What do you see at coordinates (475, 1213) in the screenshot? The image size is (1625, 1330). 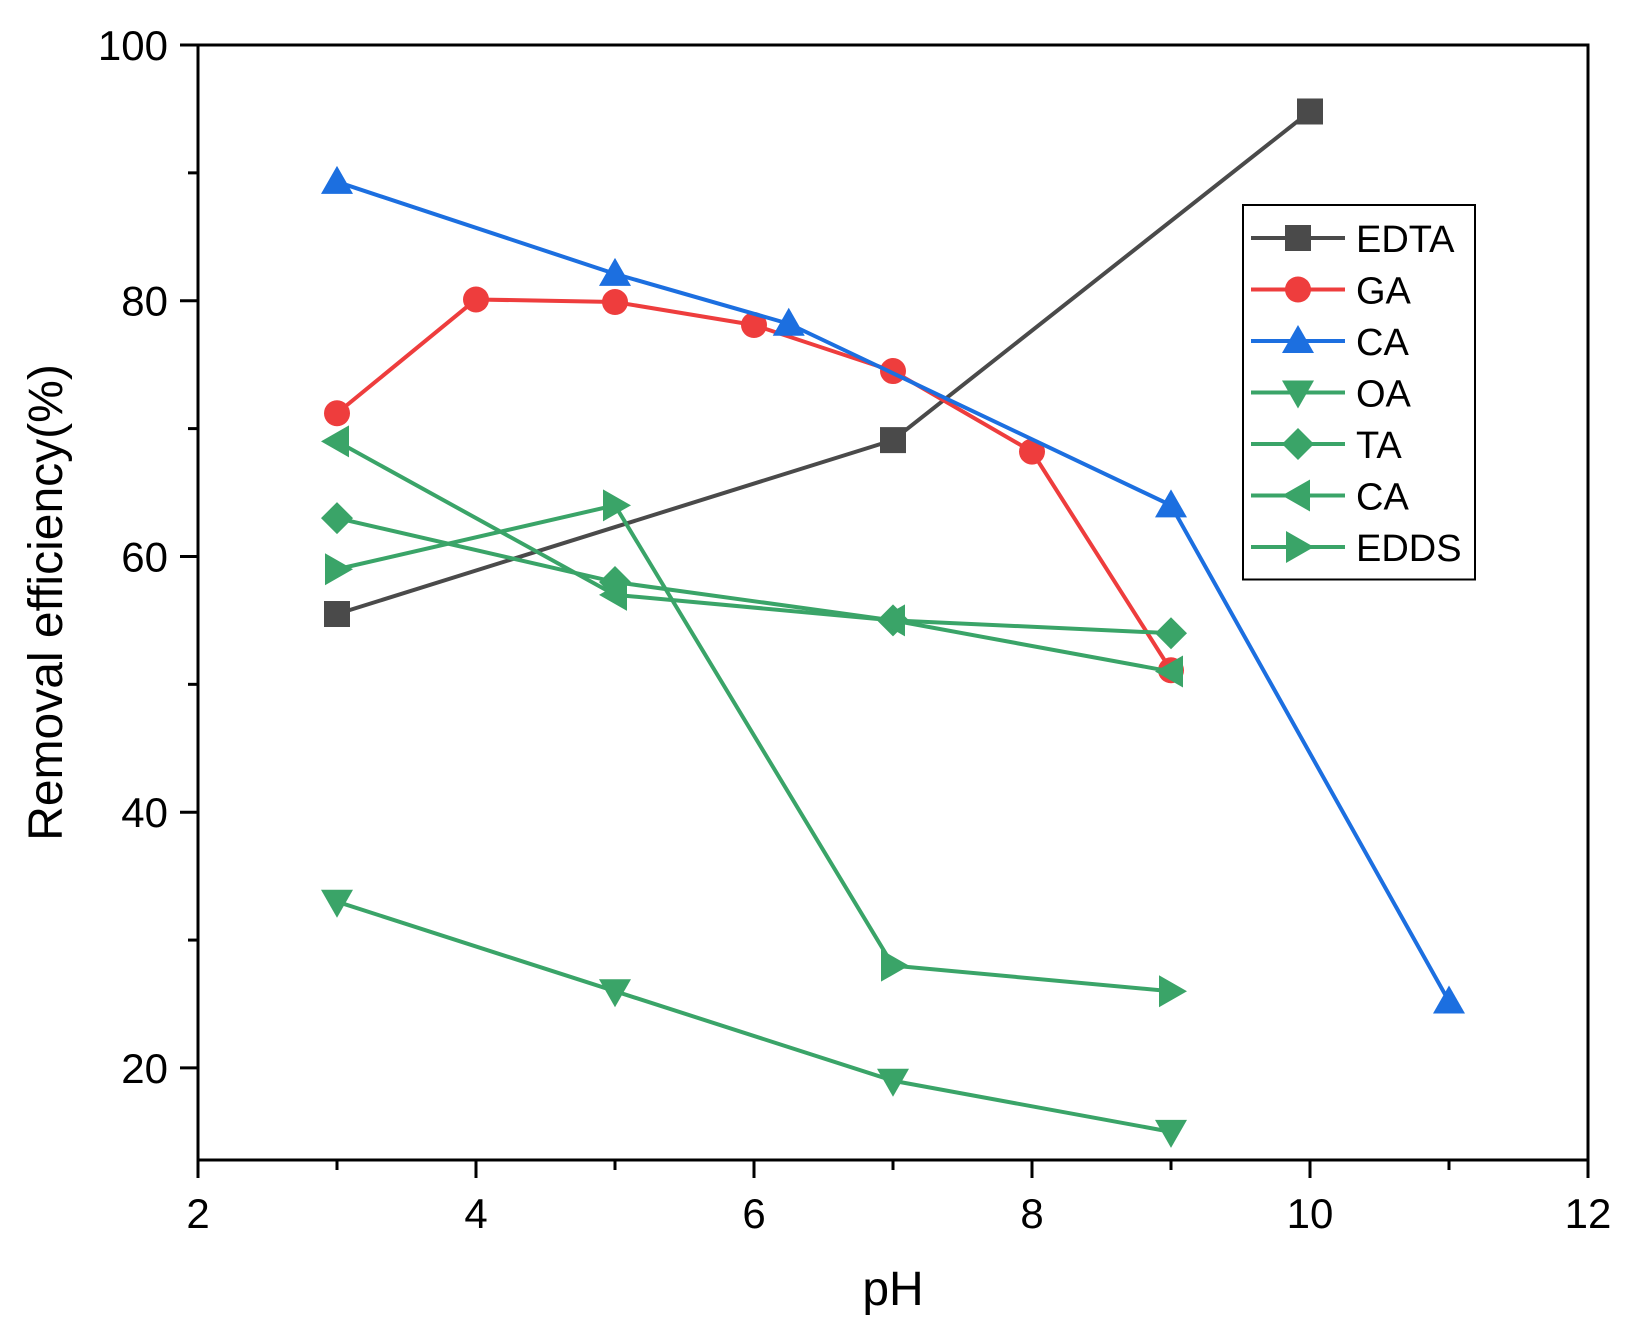 I see `x-tick-label: 4` at bounding box center [475, 1213].